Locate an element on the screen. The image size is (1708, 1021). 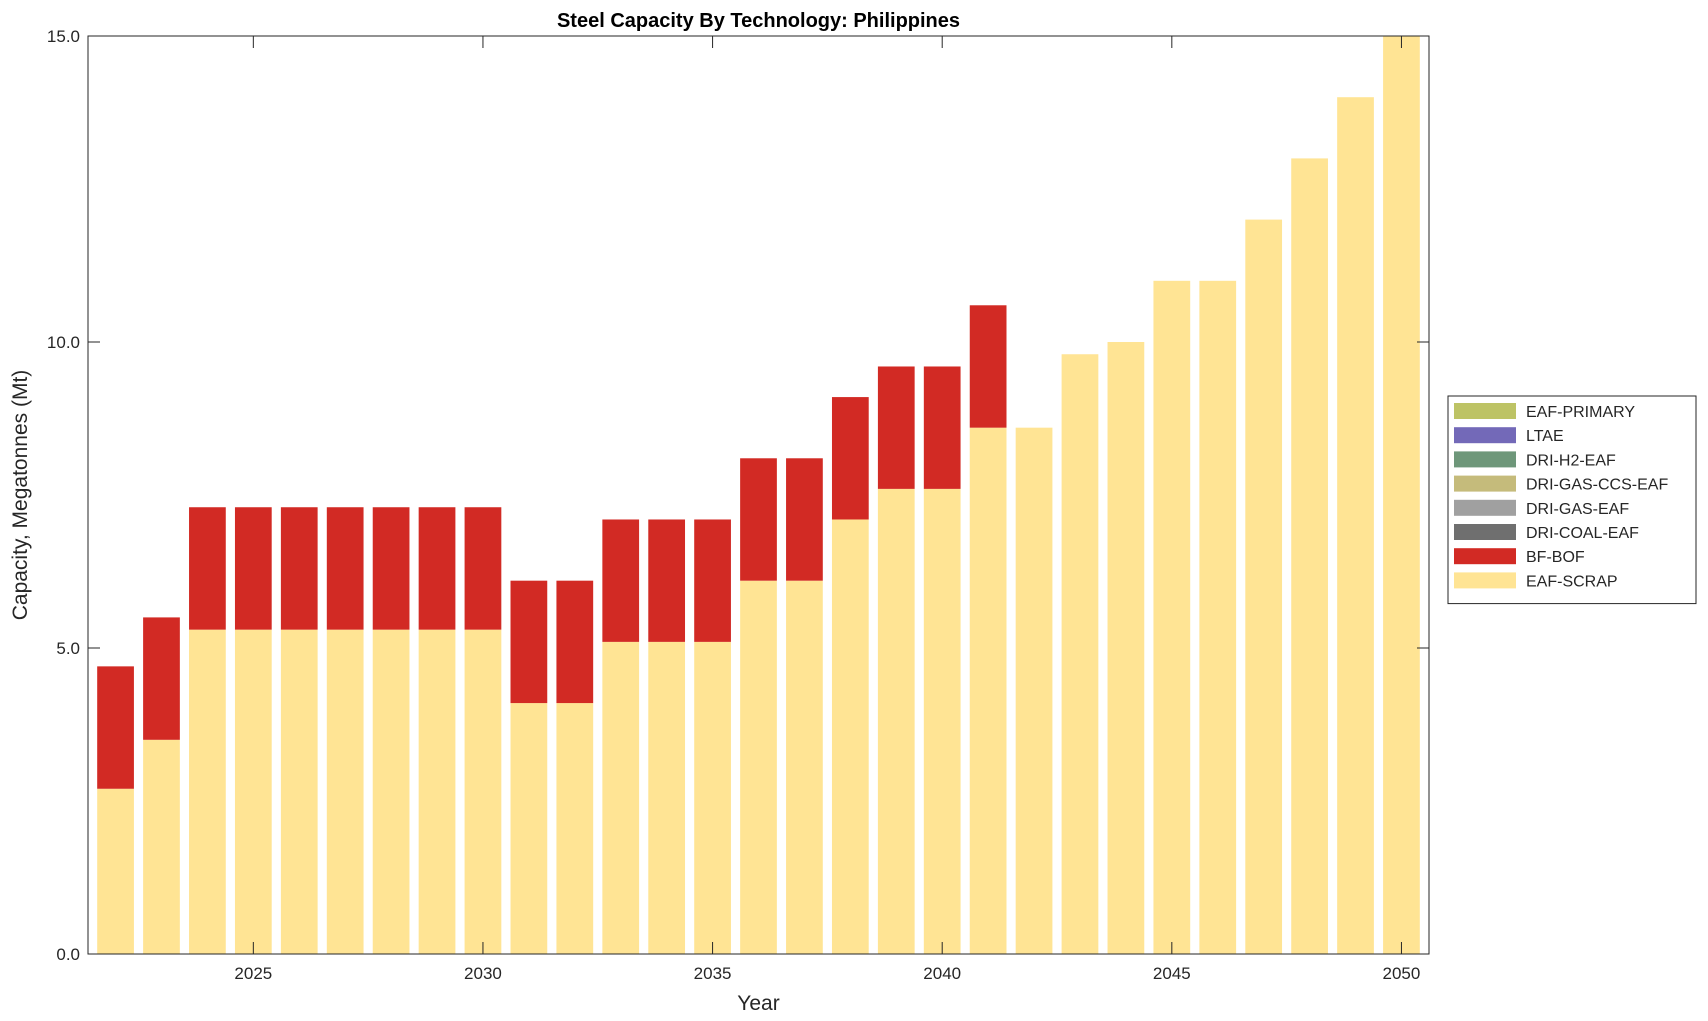
bar-eaf-scrap-2050 is located at coordinates (1401, 495).